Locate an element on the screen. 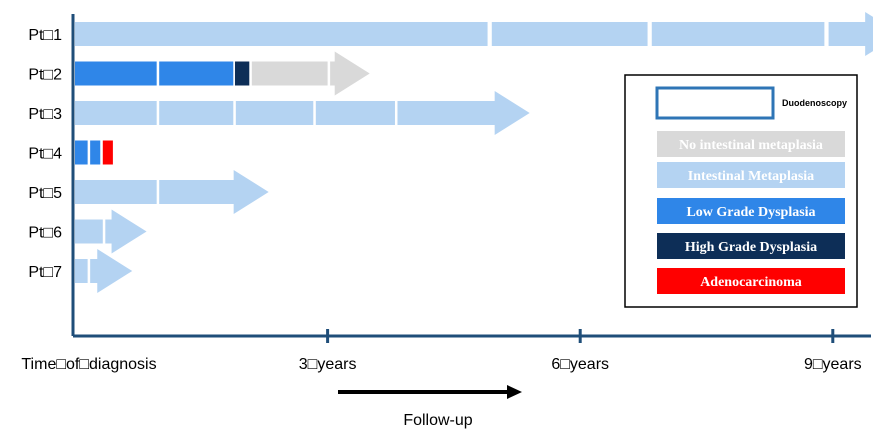  legend-swatch-duodenoscopy is located at coordinates (715, 103).